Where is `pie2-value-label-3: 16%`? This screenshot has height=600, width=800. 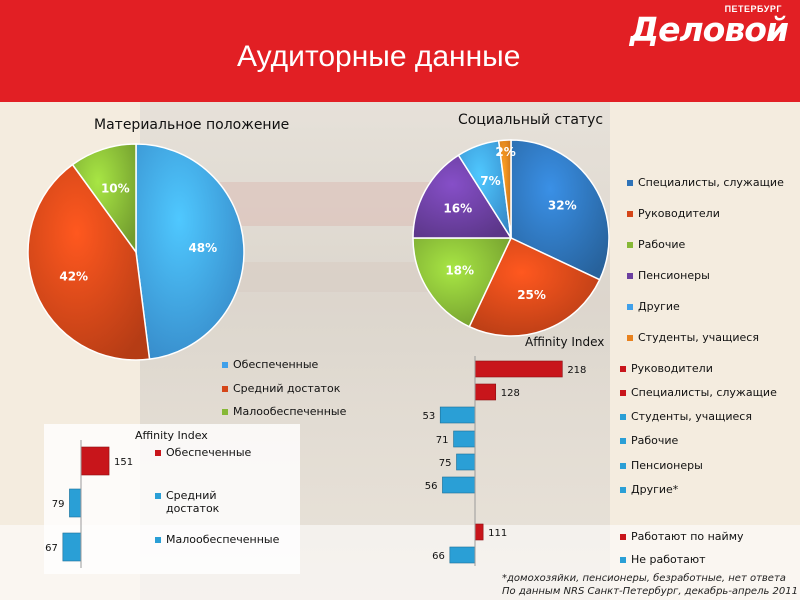
pie2-value-label-3: 16% is located at coordinates (457, 209).